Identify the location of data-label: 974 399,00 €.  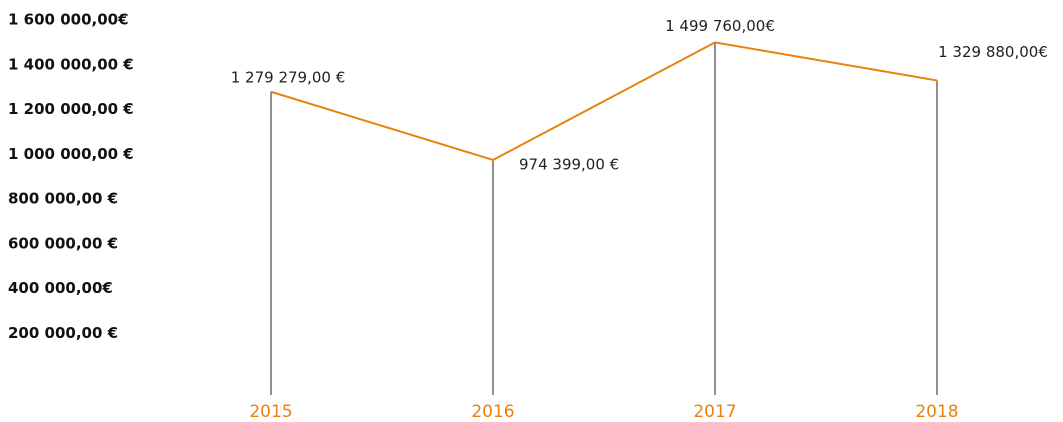
(569, 164).